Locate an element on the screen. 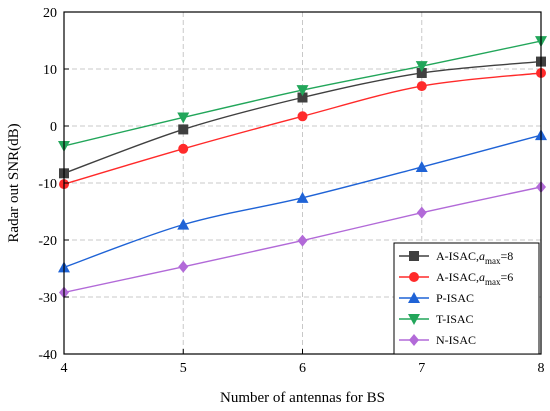  y-tick-label: -40 is located at coordinates (47, 355).